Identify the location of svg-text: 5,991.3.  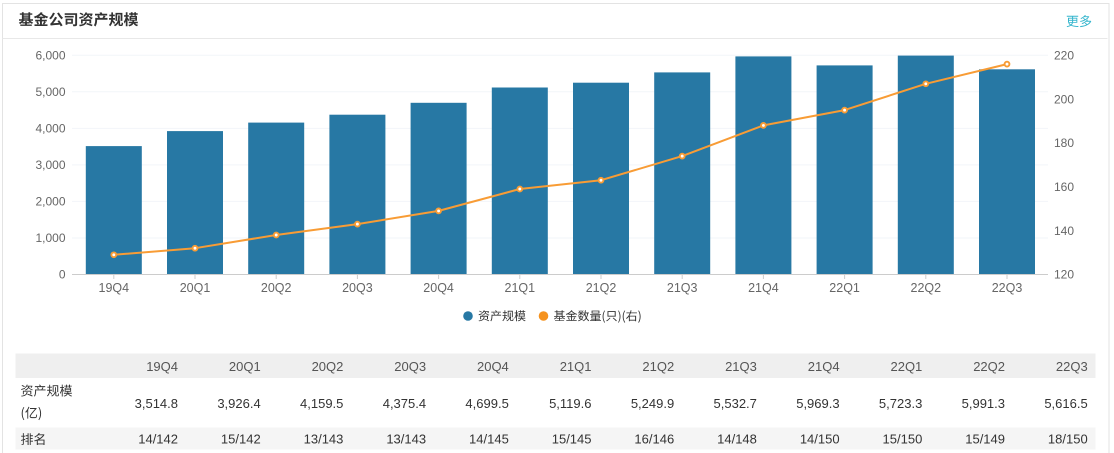
(983, 403).